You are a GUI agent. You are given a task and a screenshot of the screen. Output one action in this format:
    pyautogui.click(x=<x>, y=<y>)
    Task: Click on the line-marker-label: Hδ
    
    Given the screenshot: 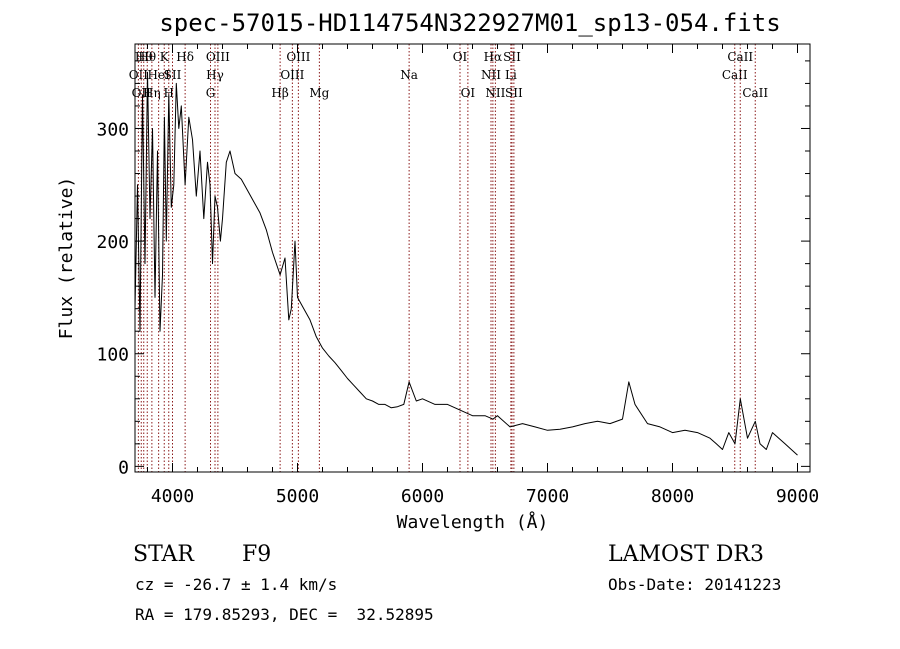 What is the action you would take?
    pyautogui.click(x=185, y=57)
    